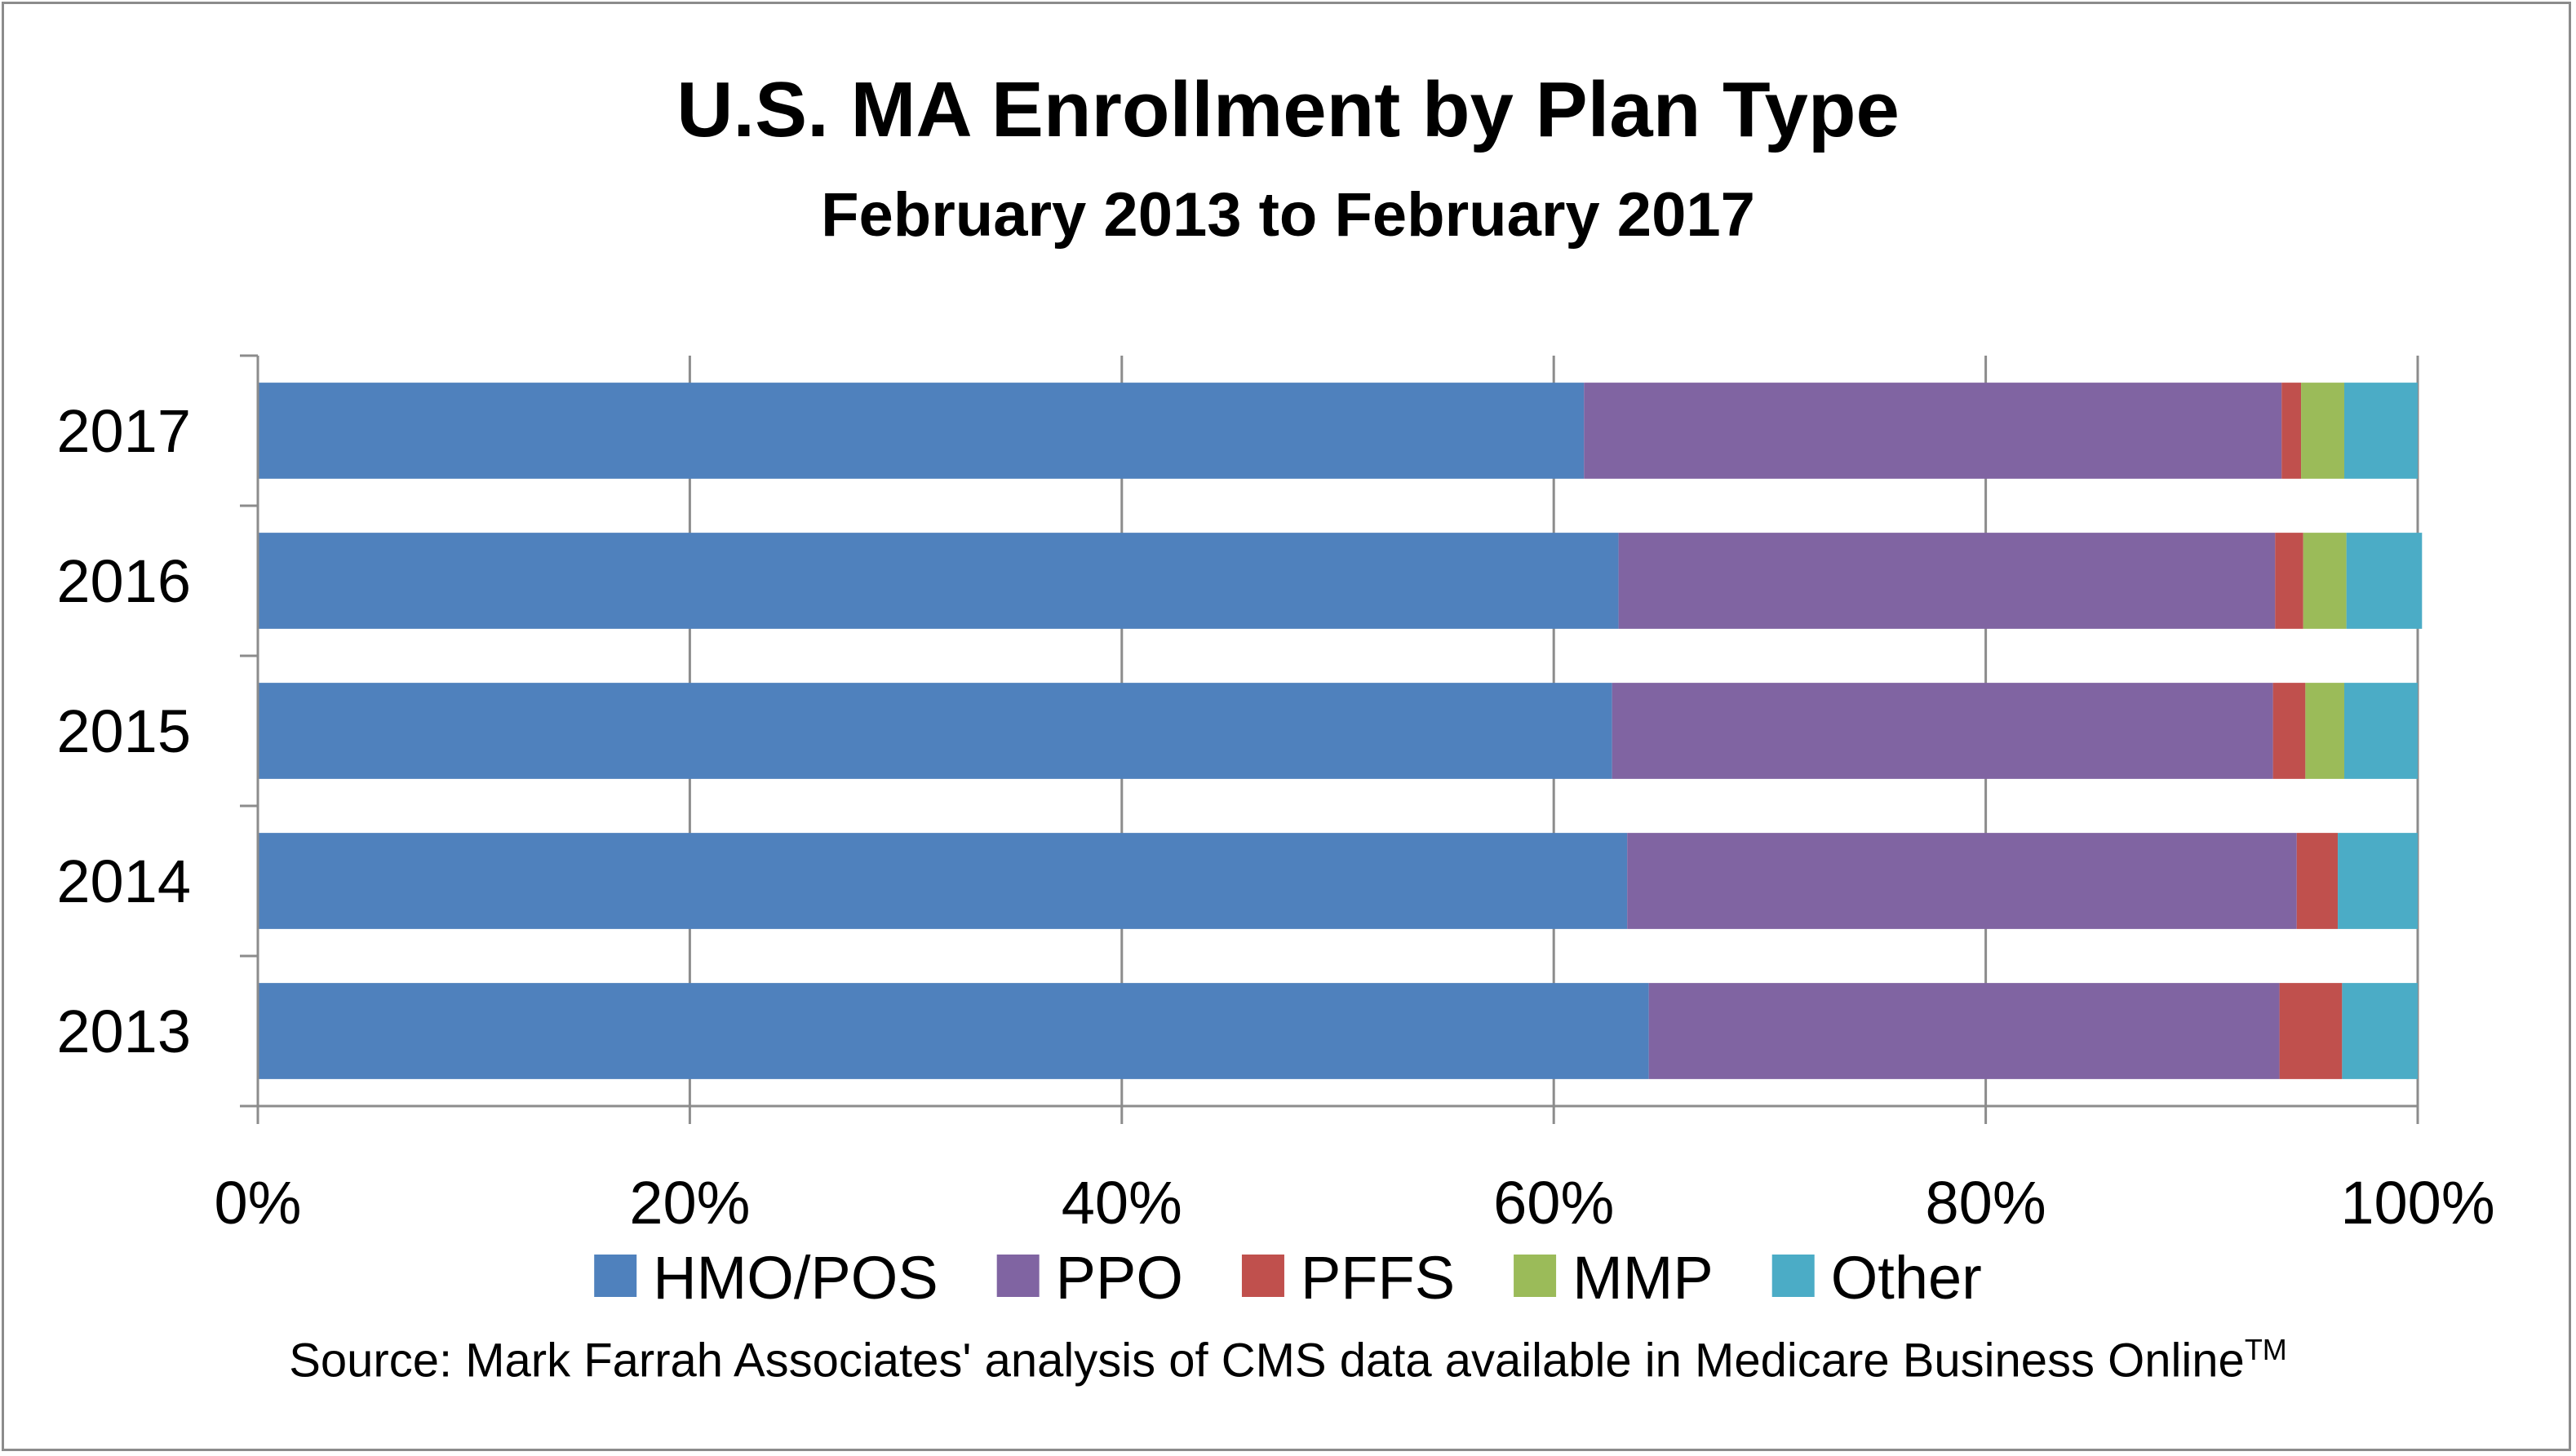 The height and width of the screenshot is (1456, 2576). What do you see at coordinates (795, 1278) in the screenshot?
I see `legend-label-hmo-pos: HMO/POS` at bounding box center [795, 1278].